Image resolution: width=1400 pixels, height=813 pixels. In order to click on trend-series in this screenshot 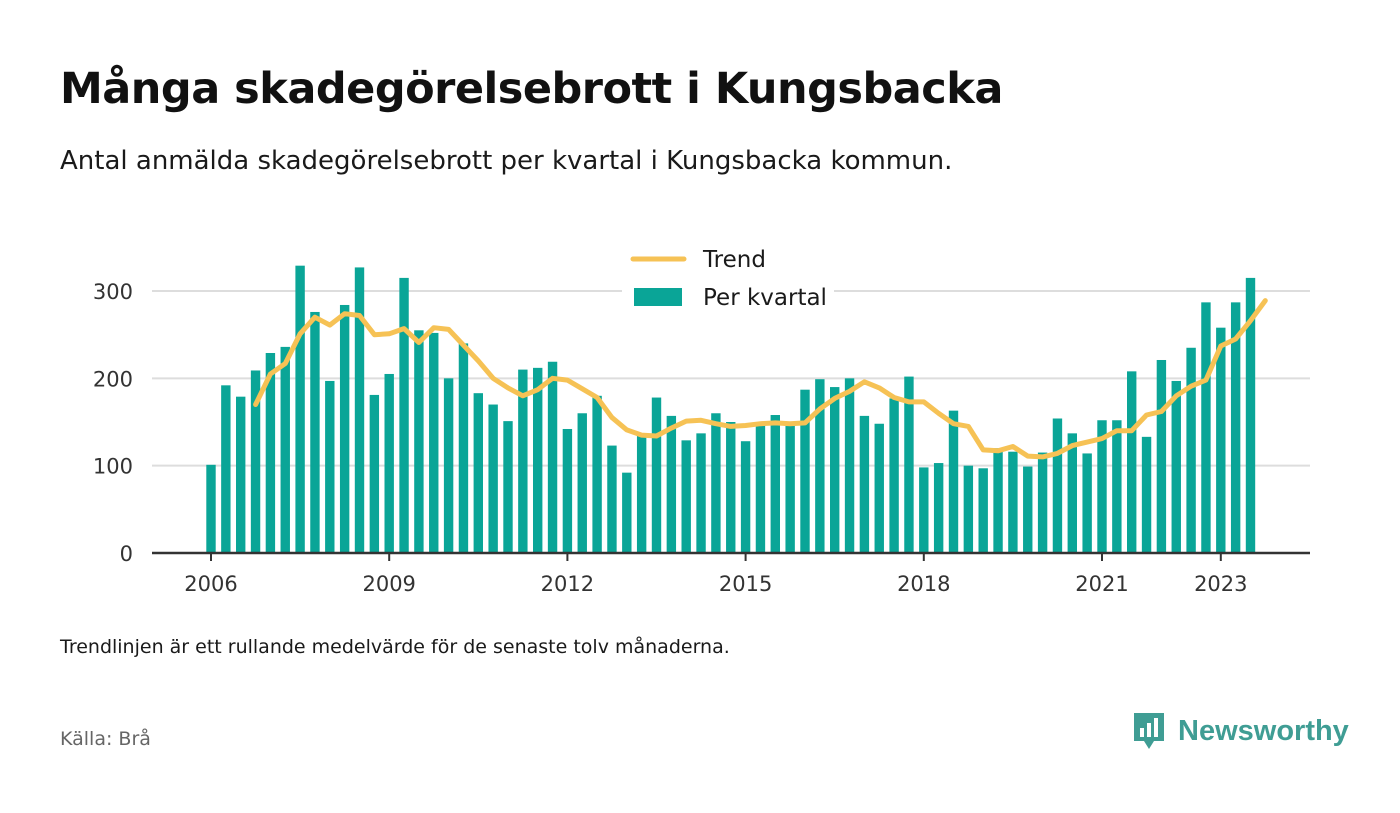, I will do `click(760, 379)`.